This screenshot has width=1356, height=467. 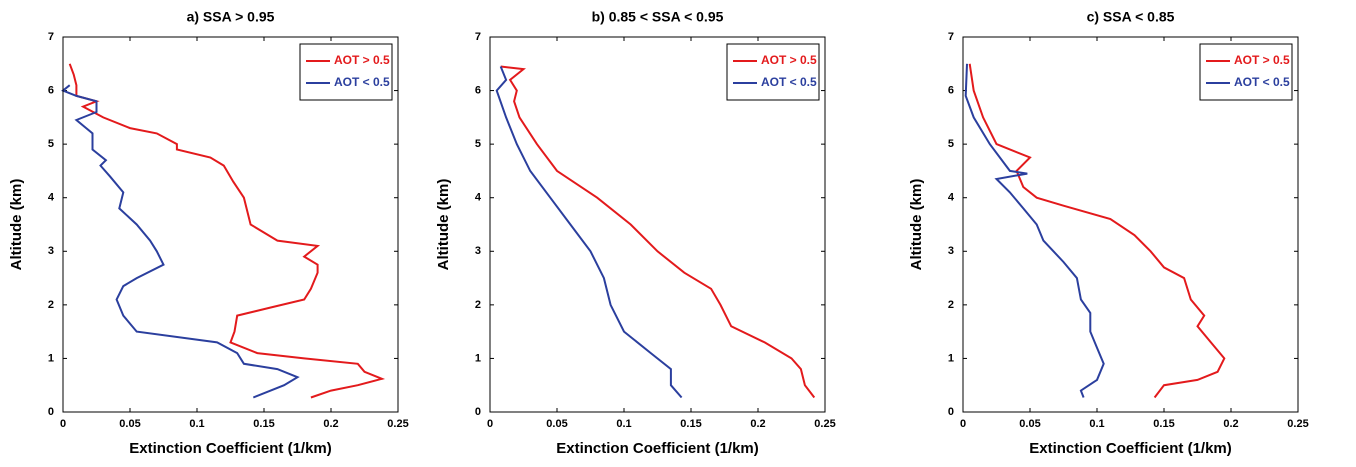 What do you see at coordinates (658, 17) in the screenshot?
I see `chart-title: b) 0.85 < SSA < 0.95` at bounding box center [658, 17].